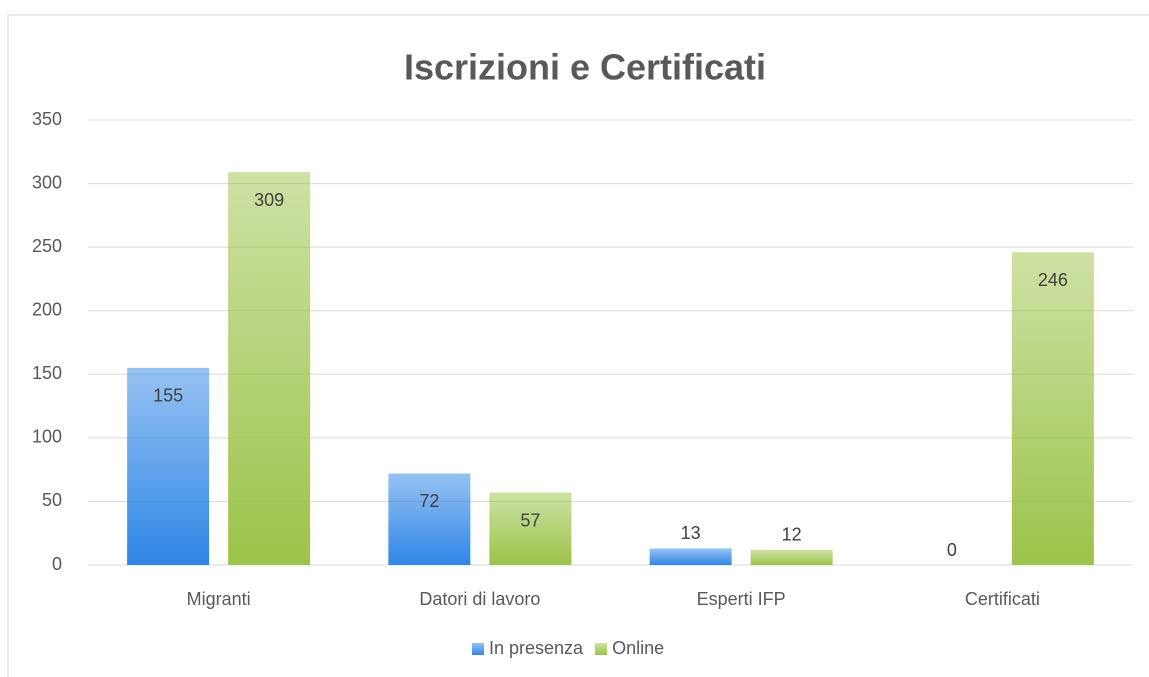  What do you see at coordinates (47, 373) in the screenshot?
I see `y-tick-label: 150` at bounding box center [47, 373].